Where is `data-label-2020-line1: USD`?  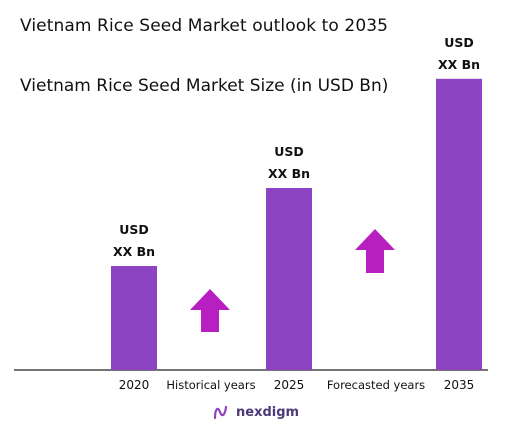
data-label-2020-line1: USD is located at coordinates (134, 229).